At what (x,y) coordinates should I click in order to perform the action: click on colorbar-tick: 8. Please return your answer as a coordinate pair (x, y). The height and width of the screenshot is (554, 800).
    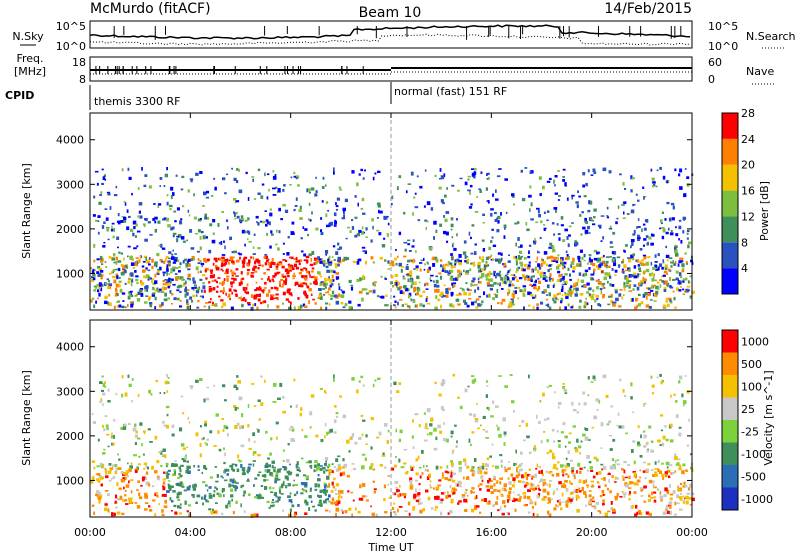
    Looking at the image, I should click on (744, 242).